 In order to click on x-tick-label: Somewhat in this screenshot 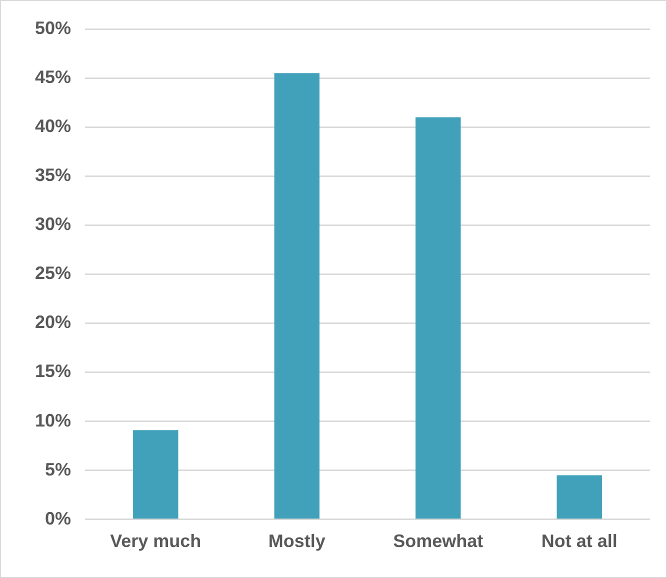, I will do `click(438, 541)`.